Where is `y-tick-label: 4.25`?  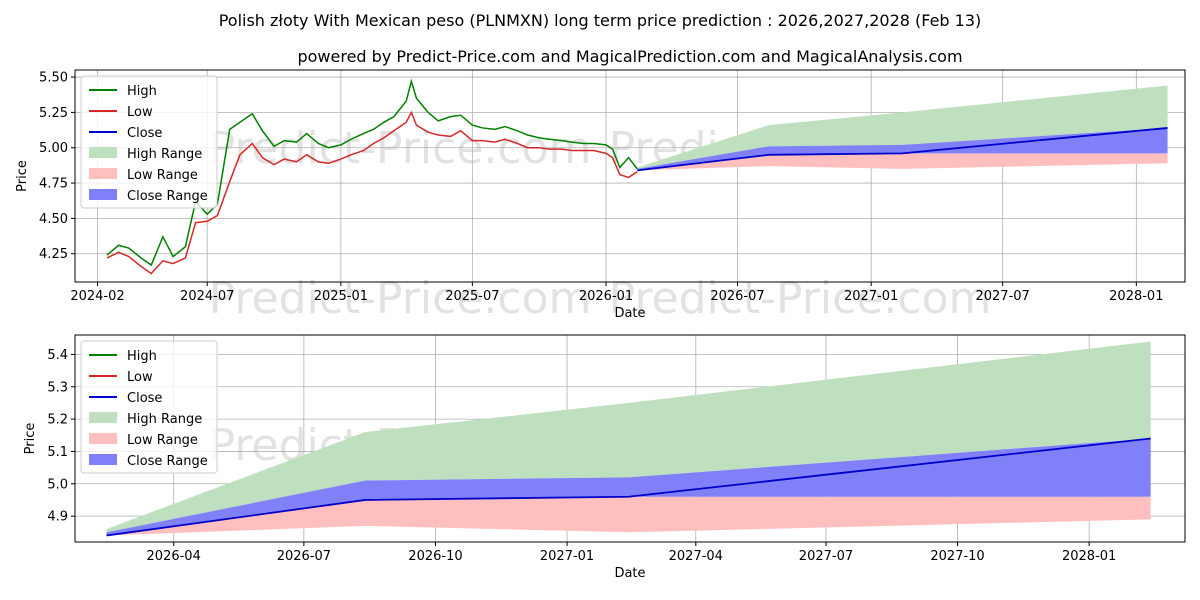
y-tick-label: 4.25 is located at coordinates (53, 254).